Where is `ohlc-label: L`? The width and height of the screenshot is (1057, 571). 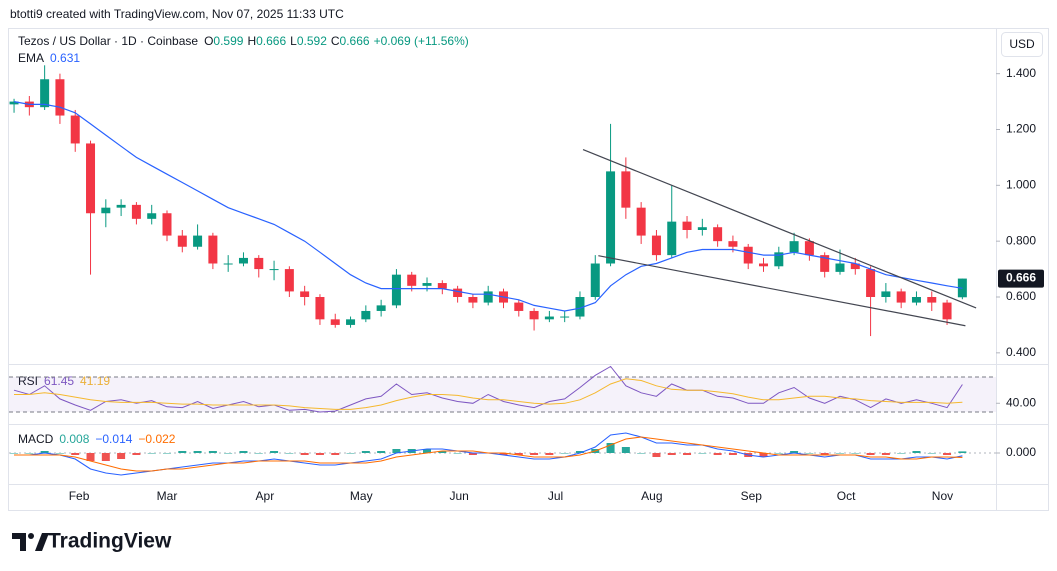
ohlc-label: L is located at coordinates (293, 41).